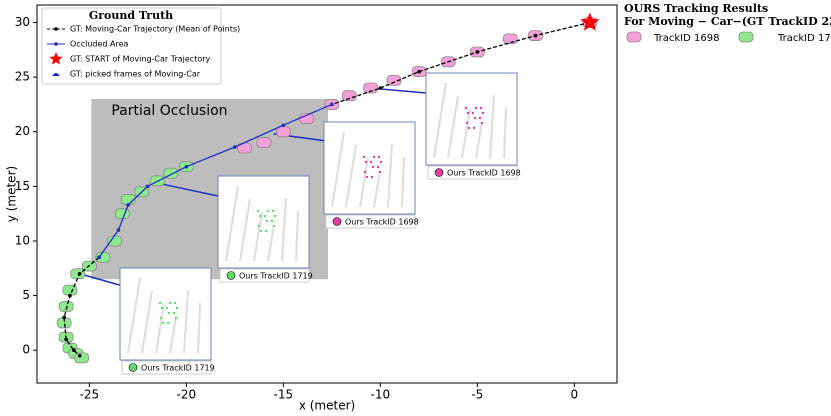 The width and height of the screenshot is (831, 416). What do you see at coordinates (22, 22) in the screenshot?
I see `y-tick-label: 30` at bounding box center [22, 22].